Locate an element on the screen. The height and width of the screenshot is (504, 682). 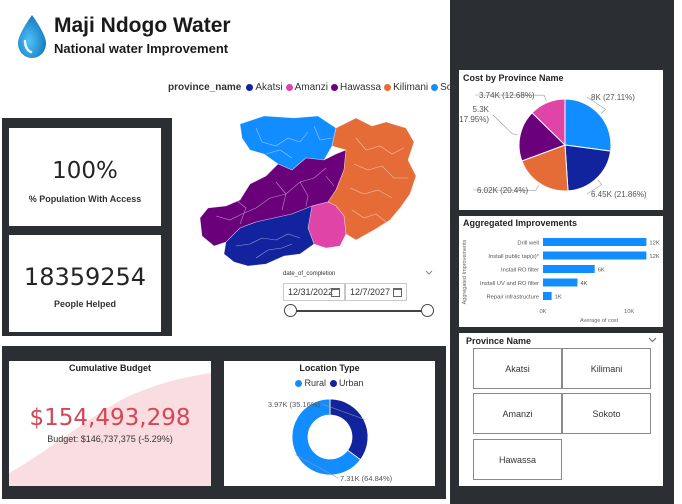
province-tile-kilimani: Kilimani is located at coordinates (606, 368).